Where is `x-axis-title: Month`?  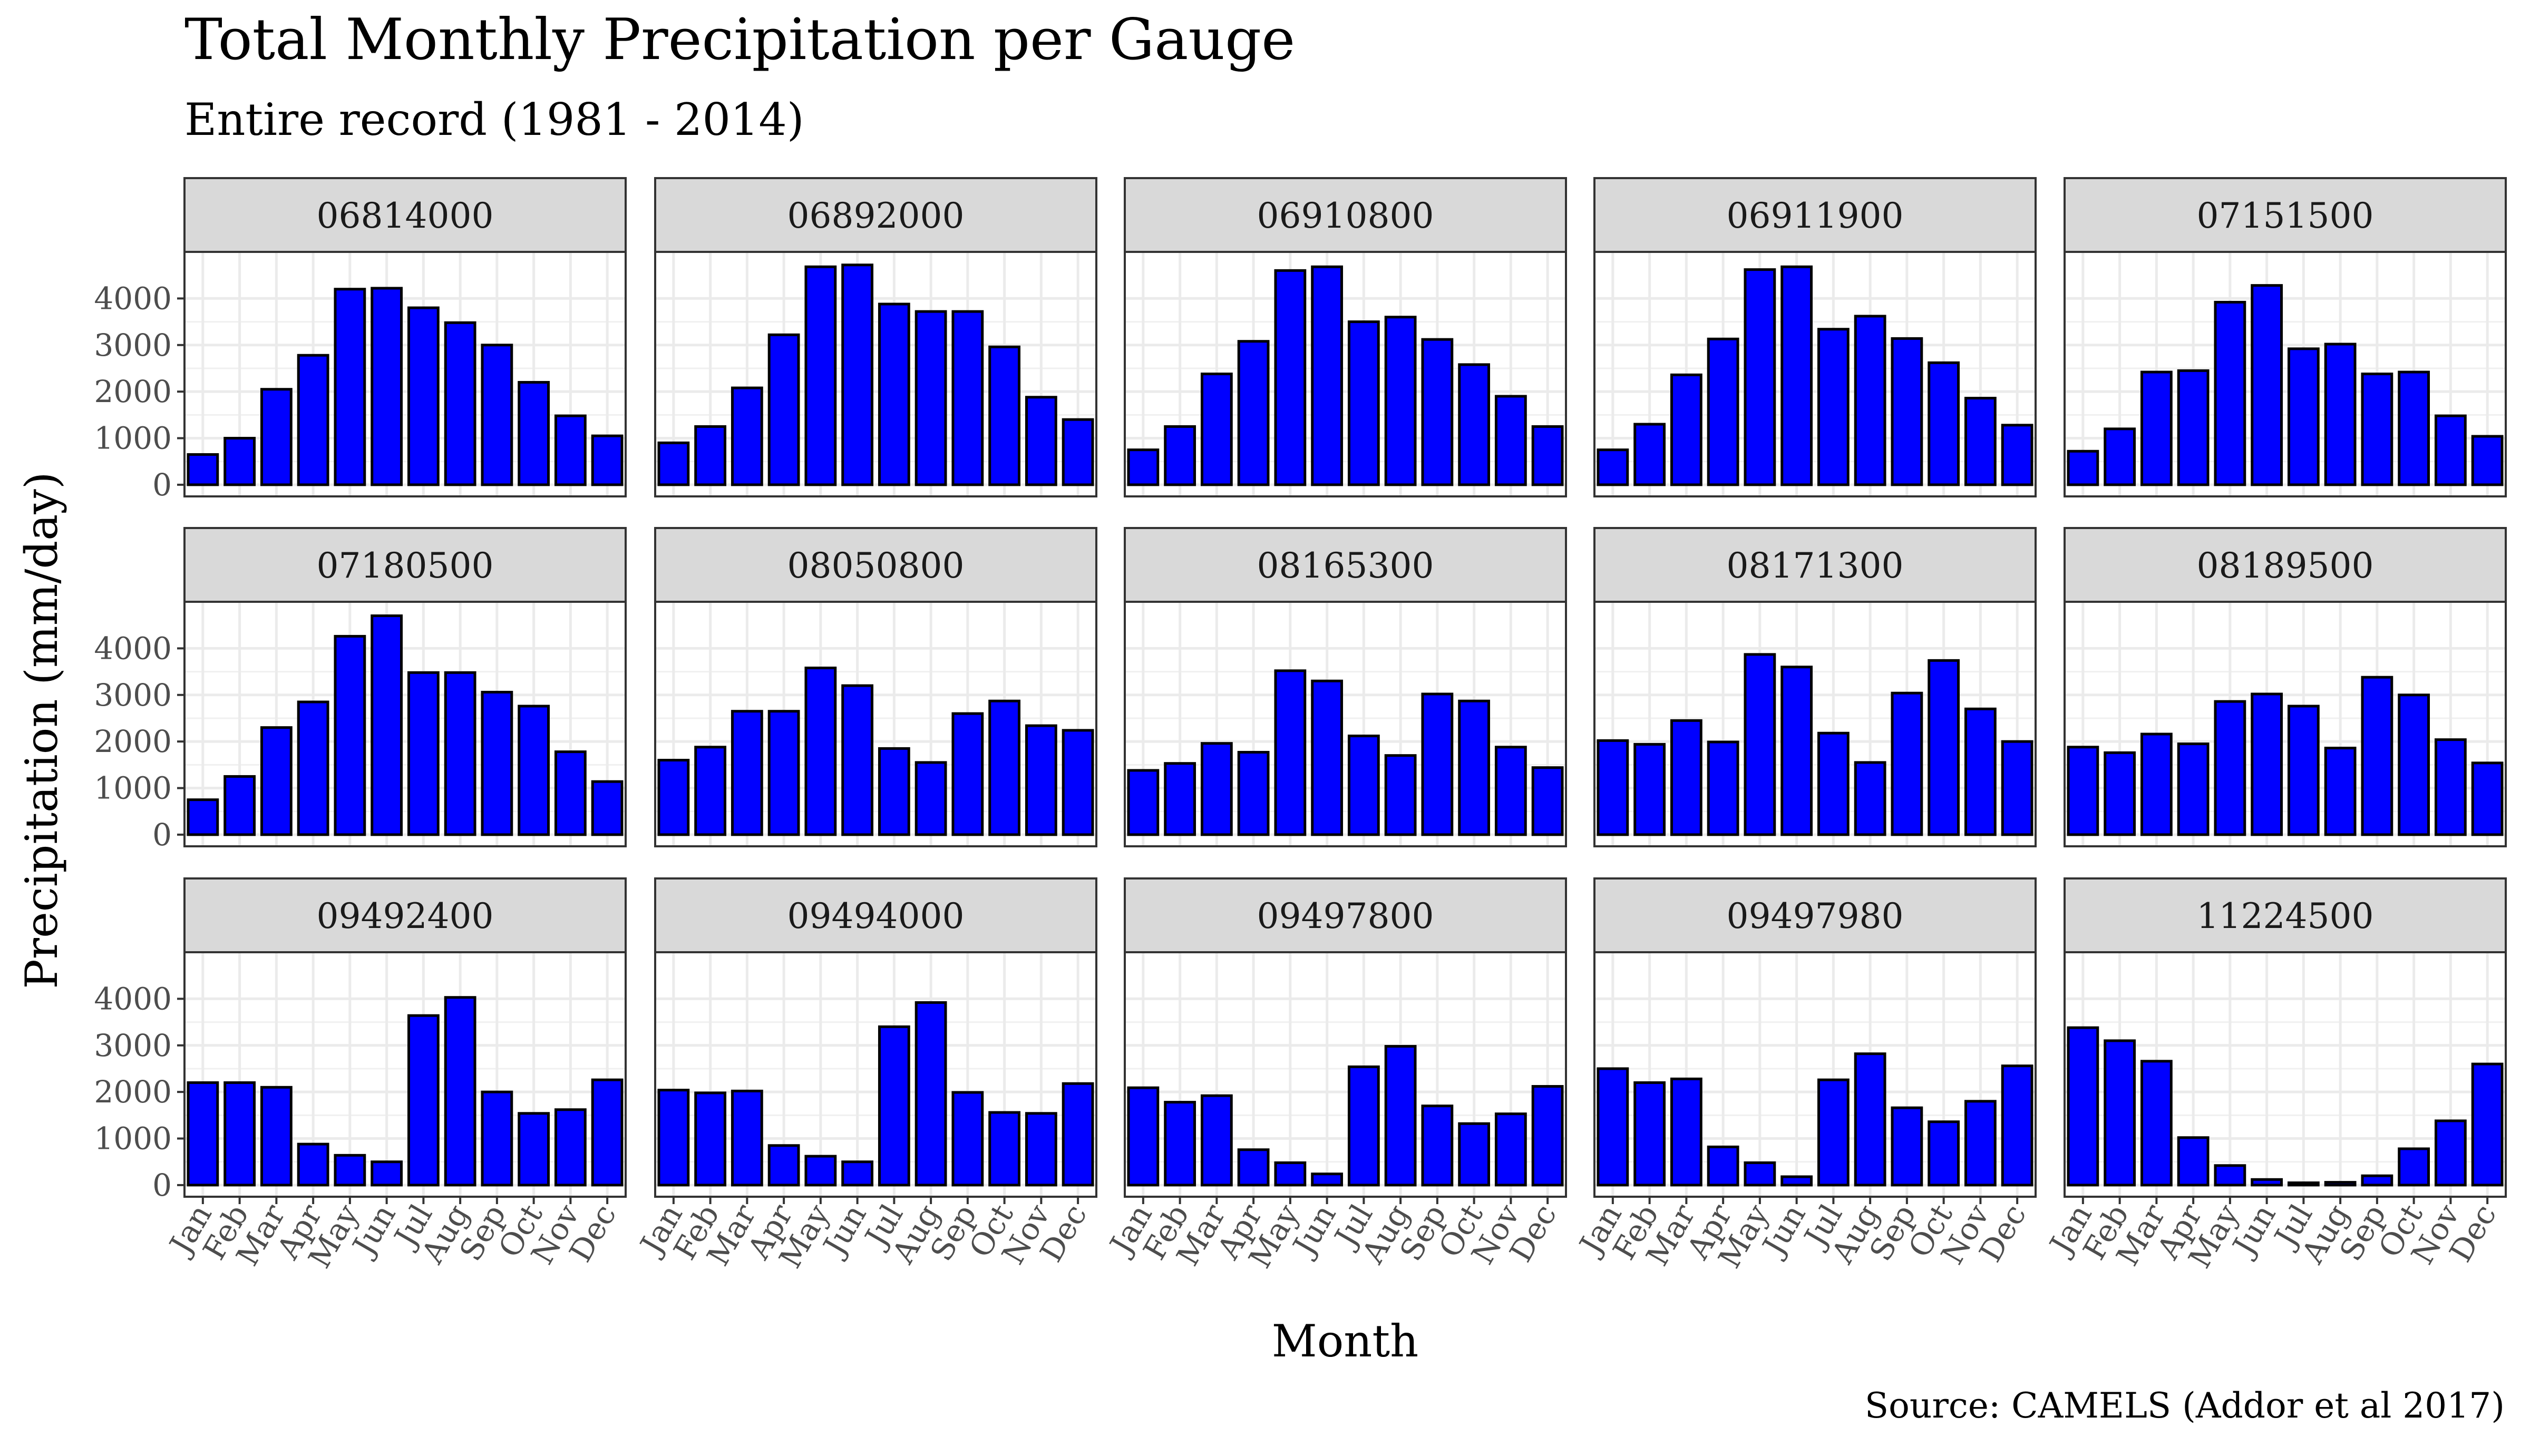
x-axis-title: Month is located at coordinates (1345, 1341).